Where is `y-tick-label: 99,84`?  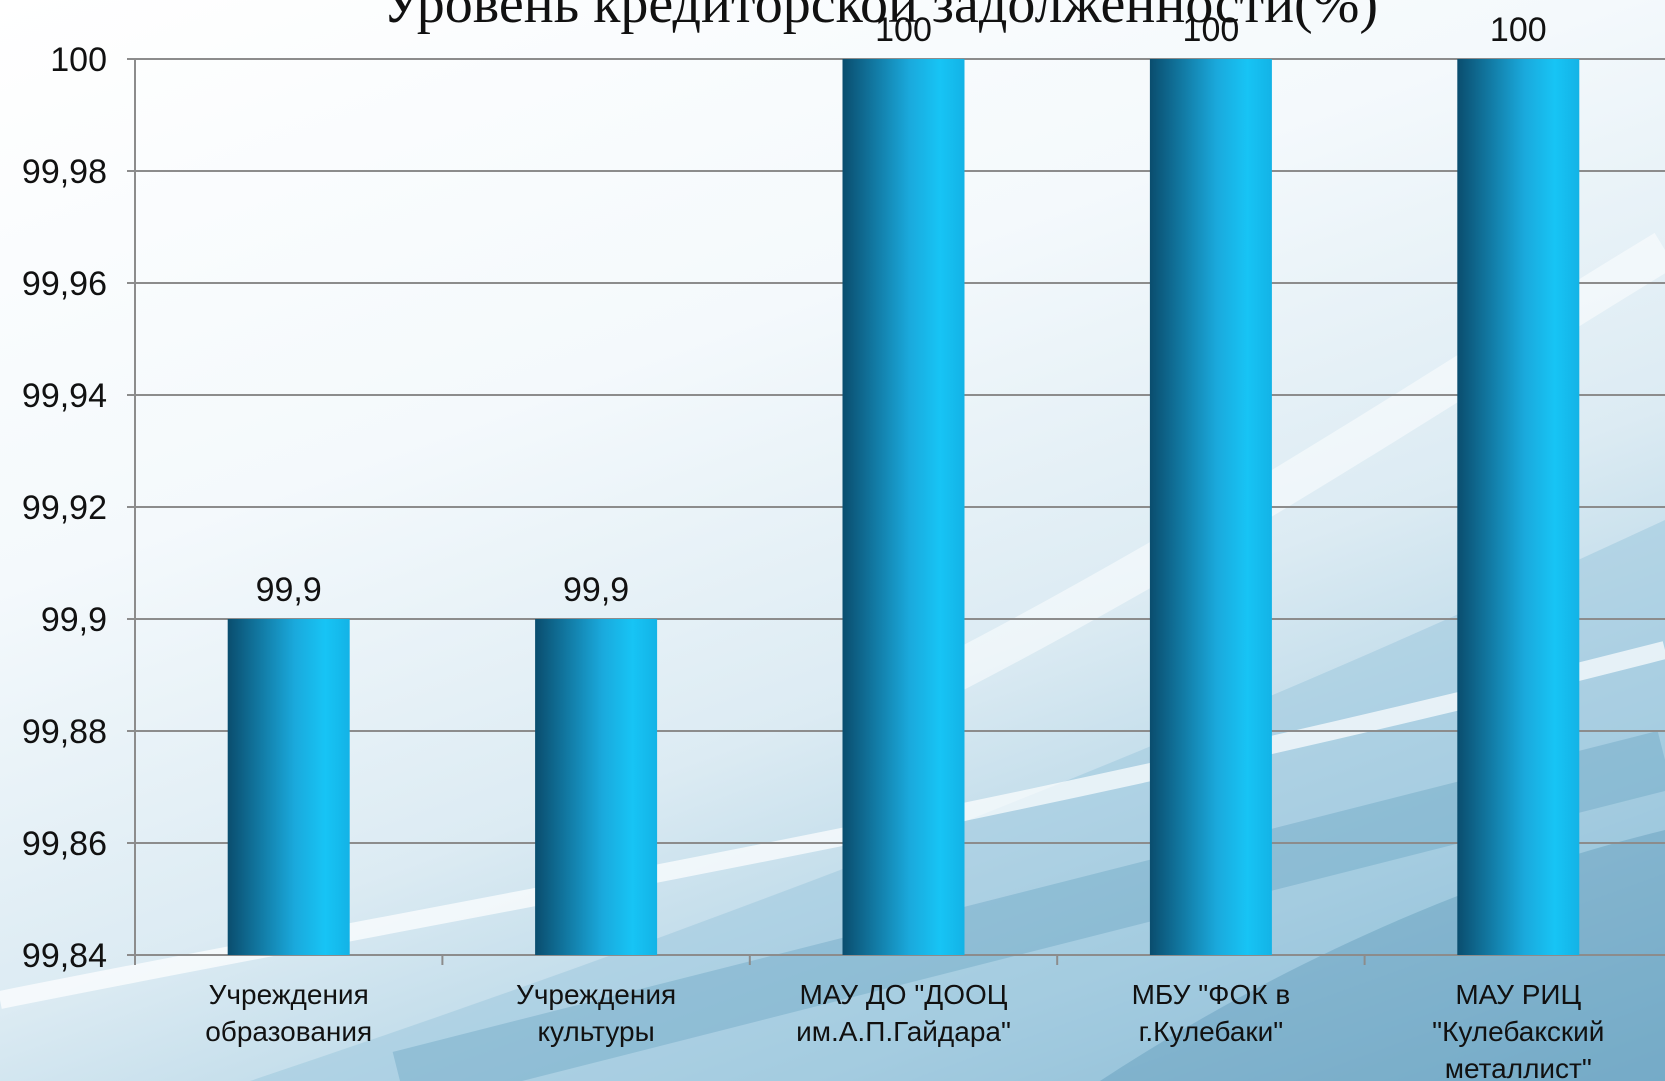 y-tick-label: 99,84 is located at coordinates (64, 956).